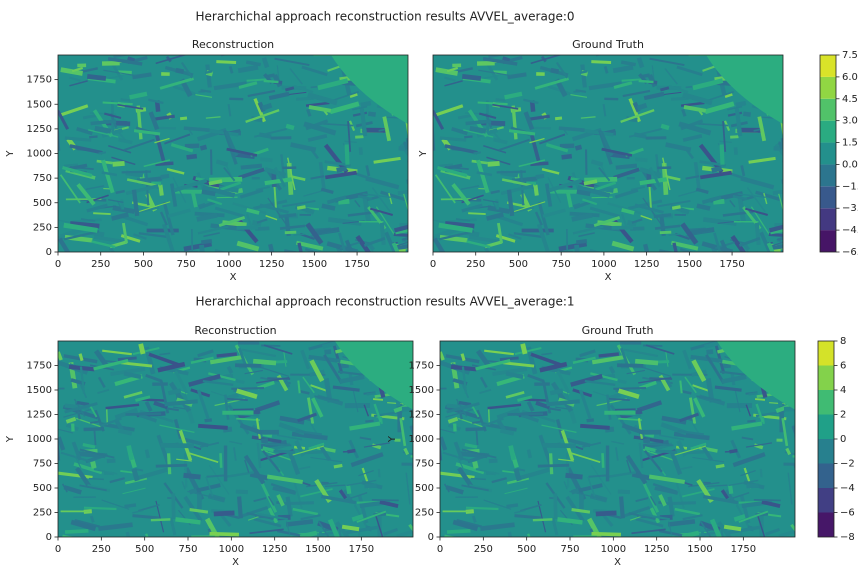 The width and height of the screenshot is (858, 567). Describe the element at coordinates (618, 330) in the screenshot. I see `panel-title: Ground Truth` at that location.